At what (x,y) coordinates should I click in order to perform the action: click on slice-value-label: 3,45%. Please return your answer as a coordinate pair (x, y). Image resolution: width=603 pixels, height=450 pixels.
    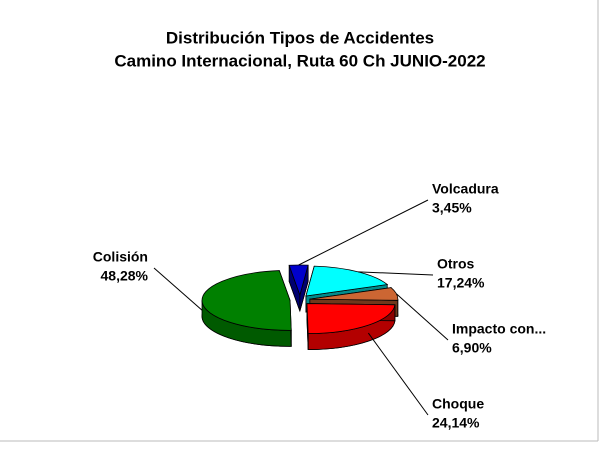
    Looking at the image, I should click on (452, 208).